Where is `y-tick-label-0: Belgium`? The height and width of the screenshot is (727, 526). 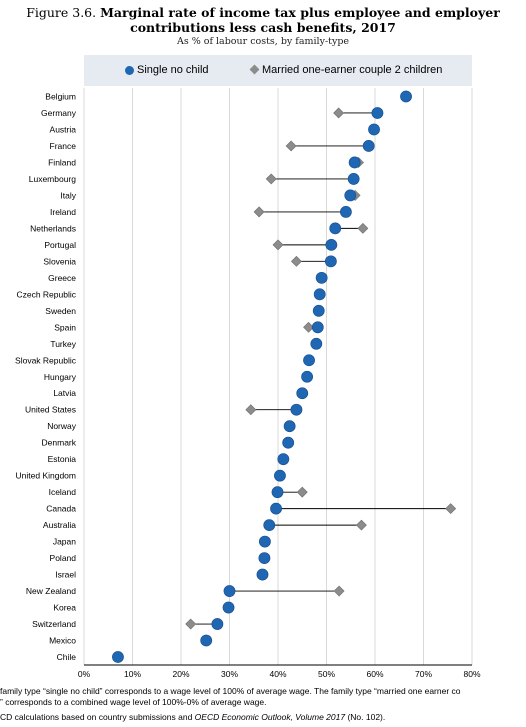
y-tick-label-0: Belgium is located at coordinates (60, 97).